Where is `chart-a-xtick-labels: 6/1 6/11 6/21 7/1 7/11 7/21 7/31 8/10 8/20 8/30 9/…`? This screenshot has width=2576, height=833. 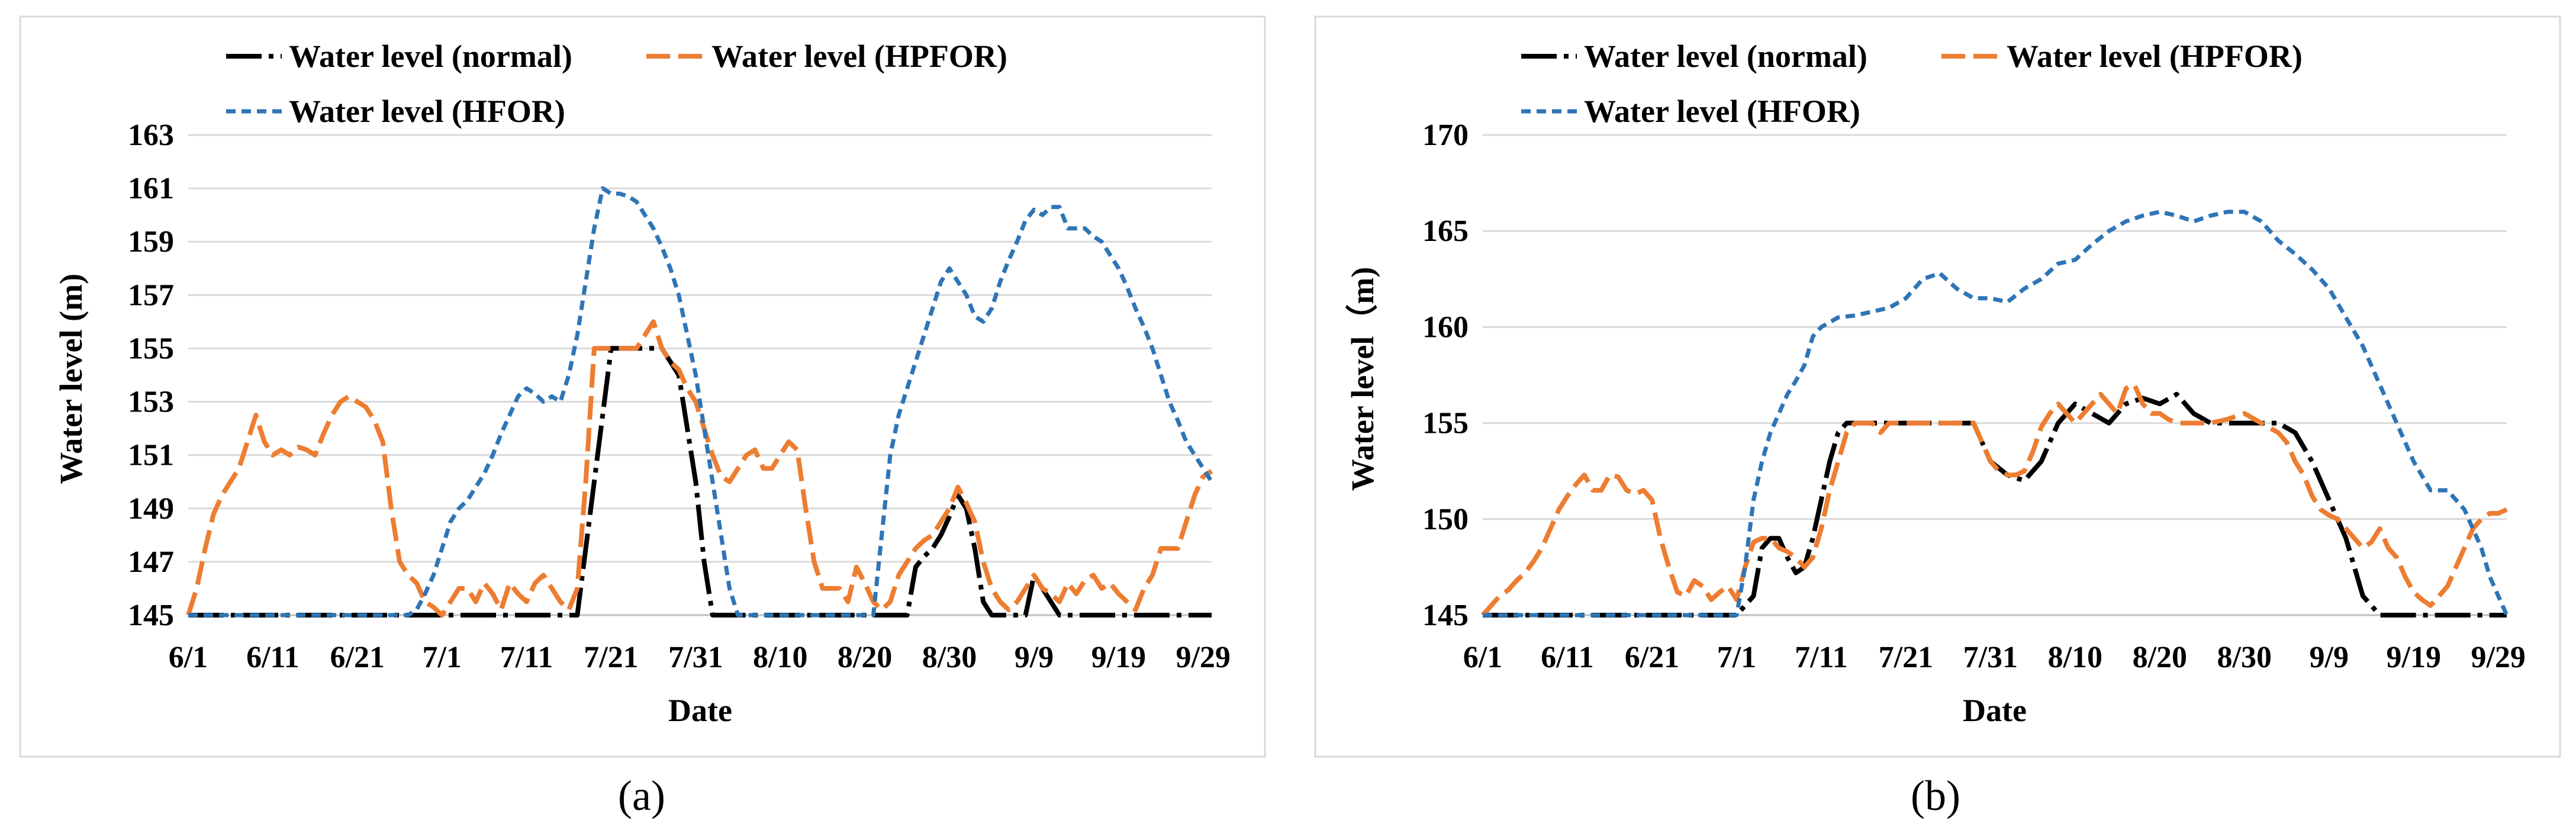
chart-a-xtick-labels: 6/1 6/11 6/21 7/1 7/11 7/21 7/31 8/10 8/20 8/30 9/… is located at coordinates (700, 657).